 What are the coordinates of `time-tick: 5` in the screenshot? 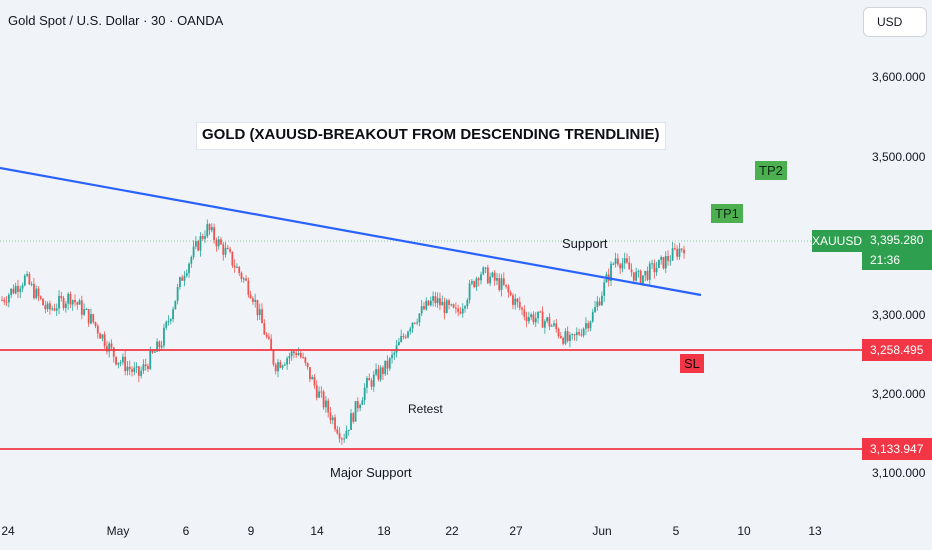 It's located at (676, 531).